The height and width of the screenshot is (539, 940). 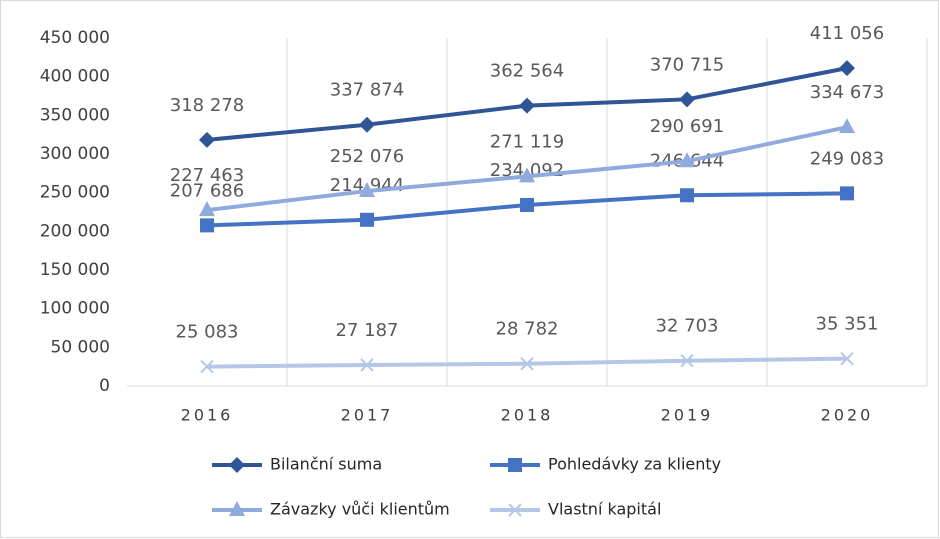 What do you see at coordinates (367, 415) in the screenshot?
I see `x-tick-label: 2017` at bounding box center [367, 415].